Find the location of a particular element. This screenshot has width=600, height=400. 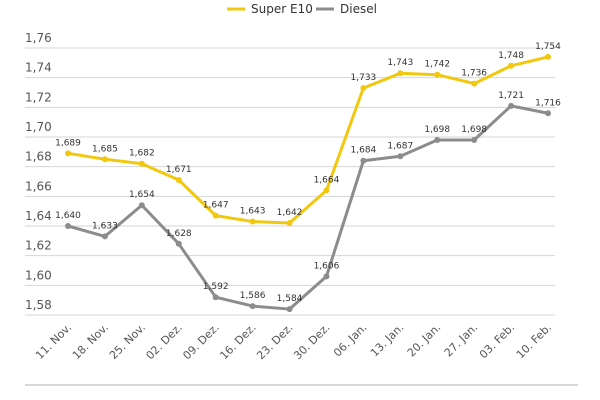

data-label-diesel: 1,606 is located at coordinates (327, 266).